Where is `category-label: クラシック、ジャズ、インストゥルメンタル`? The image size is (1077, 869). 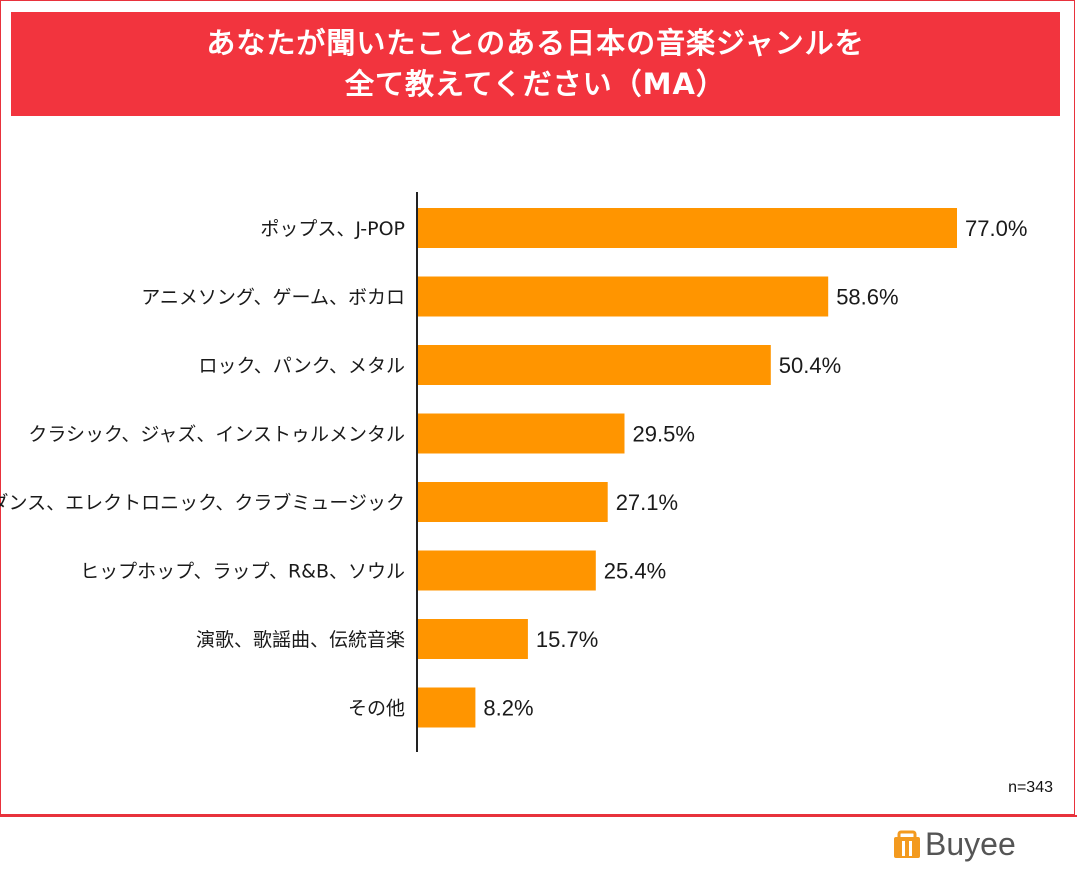 category-label: クラシック、ジャズ、インストゥルメンタル is located at coordinates (216, 435).